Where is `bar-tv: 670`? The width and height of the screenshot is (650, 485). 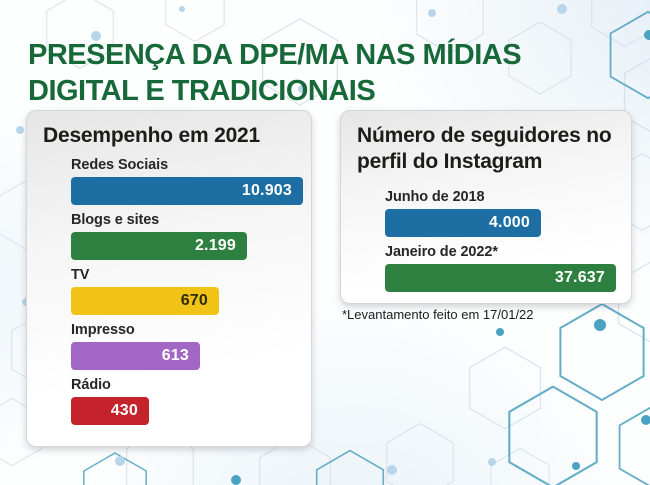 bar-tv: 670 is located at coordinates (145, 301).